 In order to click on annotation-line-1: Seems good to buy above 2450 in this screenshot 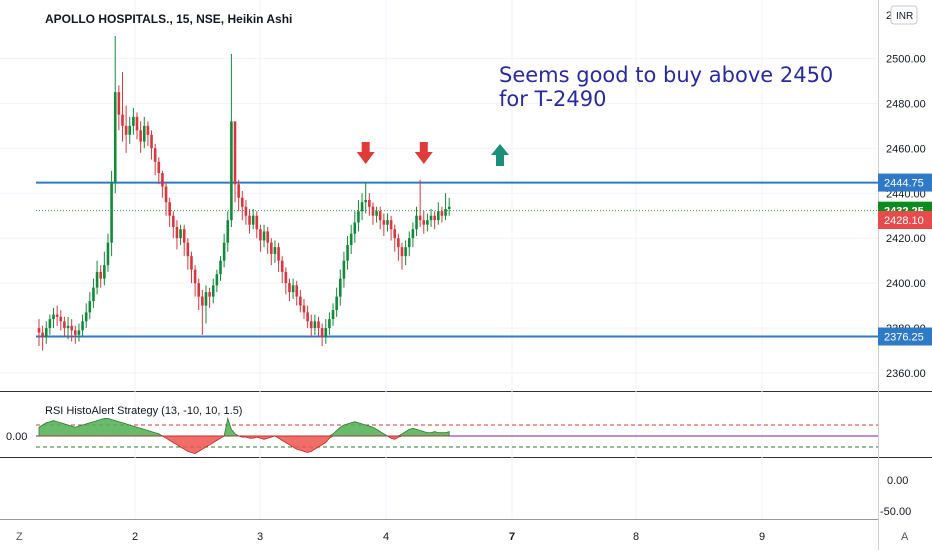, I will do `click(666, 75)`.